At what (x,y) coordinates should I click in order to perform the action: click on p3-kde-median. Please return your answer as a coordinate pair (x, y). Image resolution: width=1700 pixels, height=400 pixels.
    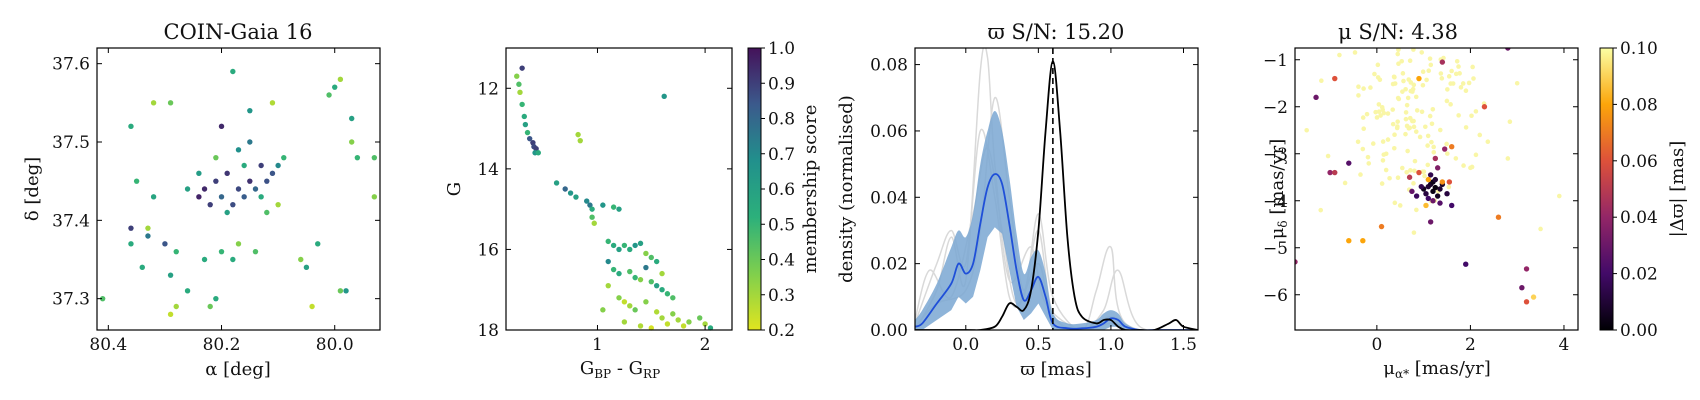
    Looking at the image, I should click on (1056, 251).